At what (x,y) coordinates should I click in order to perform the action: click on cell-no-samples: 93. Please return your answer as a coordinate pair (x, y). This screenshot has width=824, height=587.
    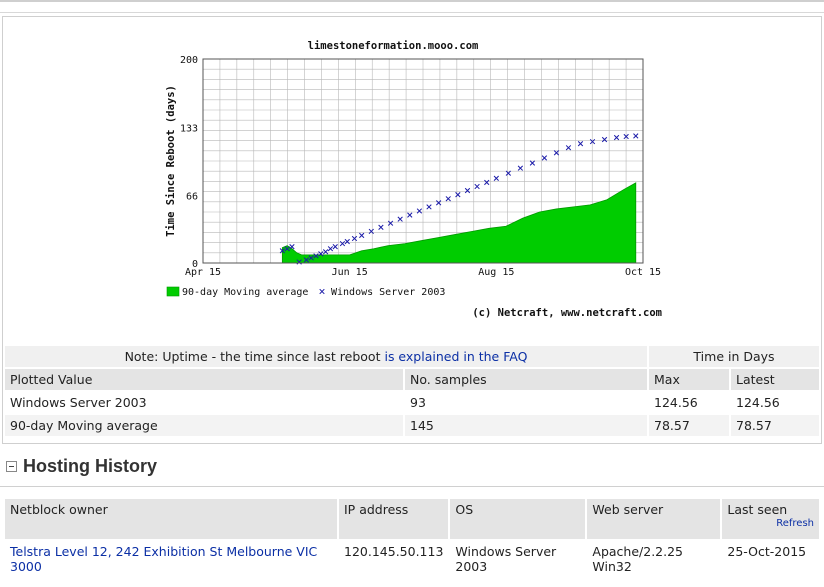
    Looking at the image, I should click on (418, 402).